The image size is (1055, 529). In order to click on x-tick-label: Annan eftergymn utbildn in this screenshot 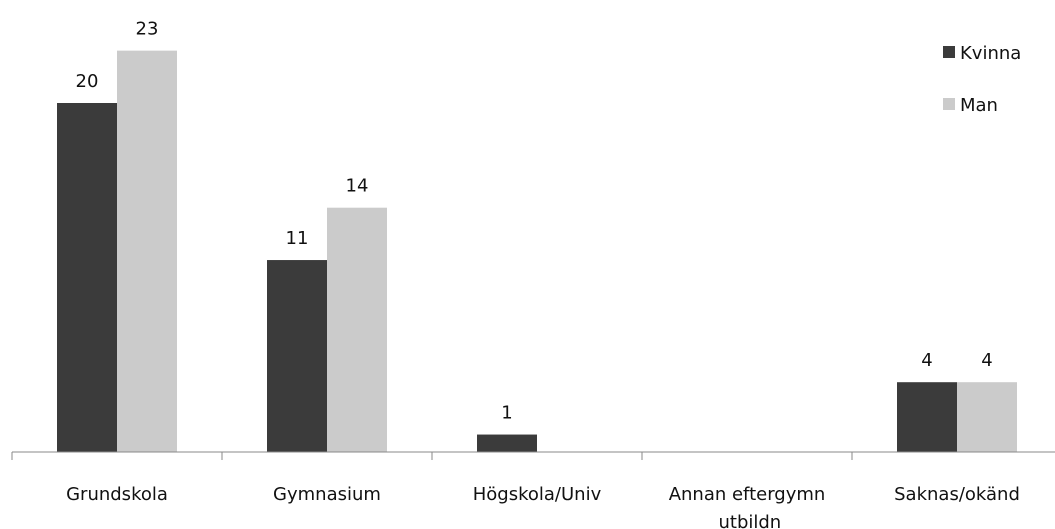, I will do `click(747, 506)`.